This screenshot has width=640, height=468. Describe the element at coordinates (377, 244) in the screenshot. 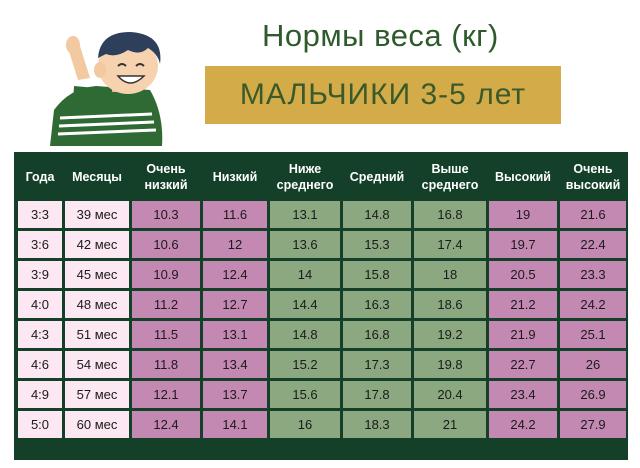

I see `table-cell: 15.3` at that location.